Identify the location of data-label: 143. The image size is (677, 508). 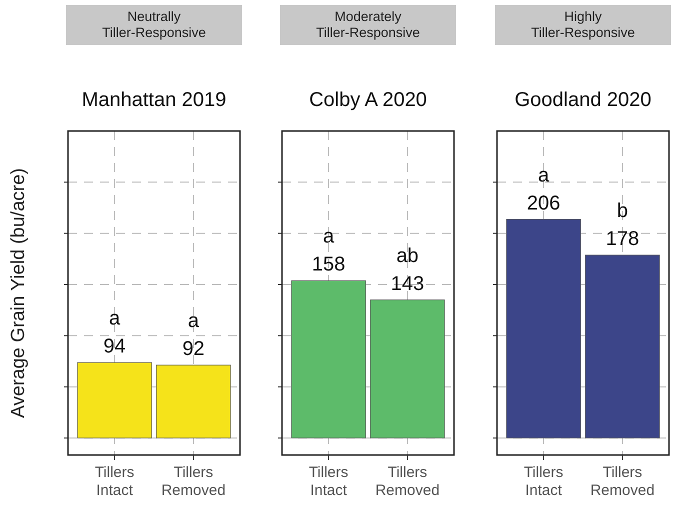
(407, 283).